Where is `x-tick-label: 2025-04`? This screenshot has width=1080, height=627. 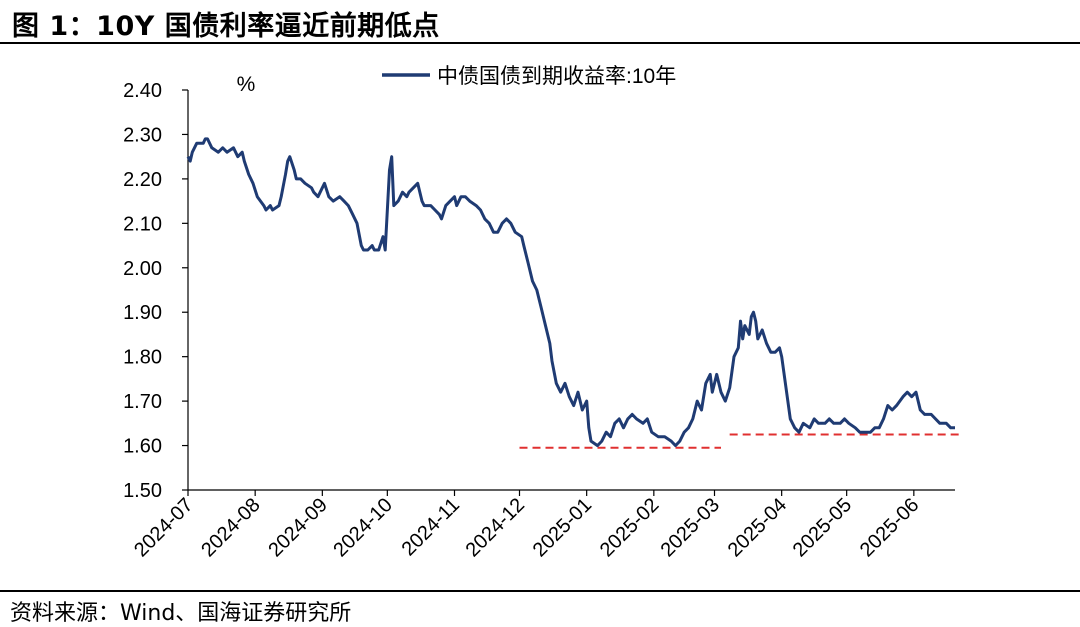 x-tick-label: 2025-04 is located at coordinates (757, 527).